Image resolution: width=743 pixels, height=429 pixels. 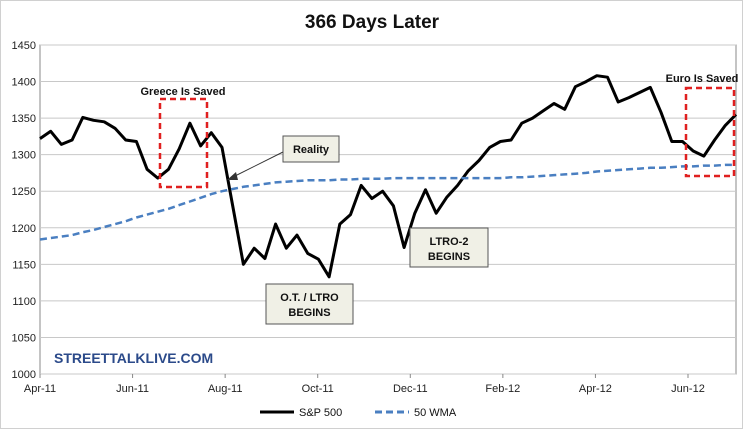 I want to click on x-tick-label: Dec-11, so click(x=410, y=389).